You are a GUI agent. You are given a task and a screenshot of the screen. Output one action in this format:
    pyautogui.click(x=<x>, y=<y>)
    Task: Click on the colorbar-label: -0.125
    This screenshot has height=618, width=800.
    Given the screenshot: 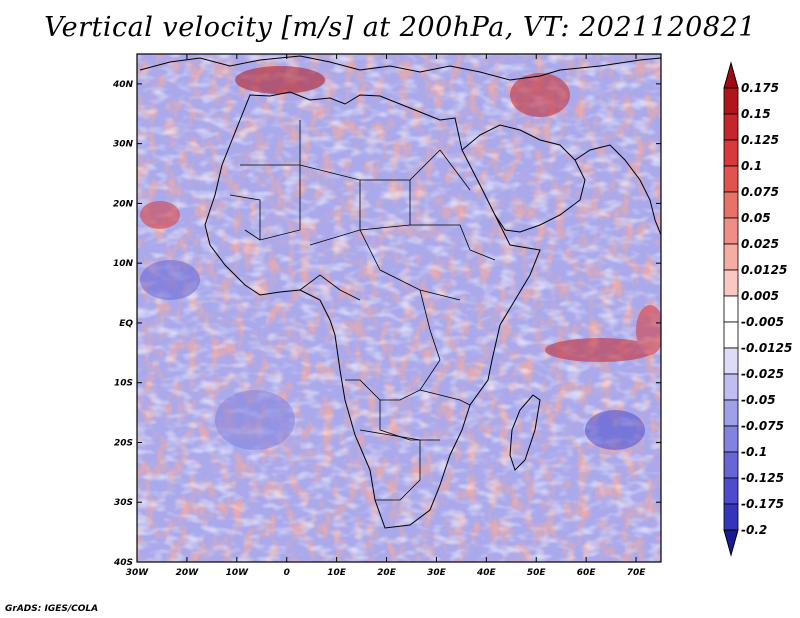 What is the action you would take?
    pyautogui.click(x=762, y=478)
    